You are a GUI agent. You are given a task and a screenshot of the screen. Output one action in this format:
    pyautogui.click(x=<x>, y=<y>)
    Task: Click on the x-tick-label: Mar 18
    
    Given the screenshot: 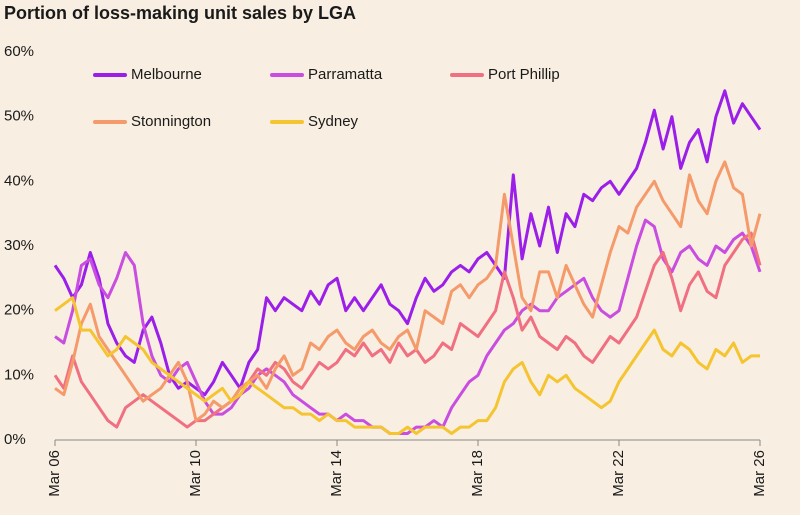 What is the action you would take?
    pyautogui.click(x=477, y=473)
    